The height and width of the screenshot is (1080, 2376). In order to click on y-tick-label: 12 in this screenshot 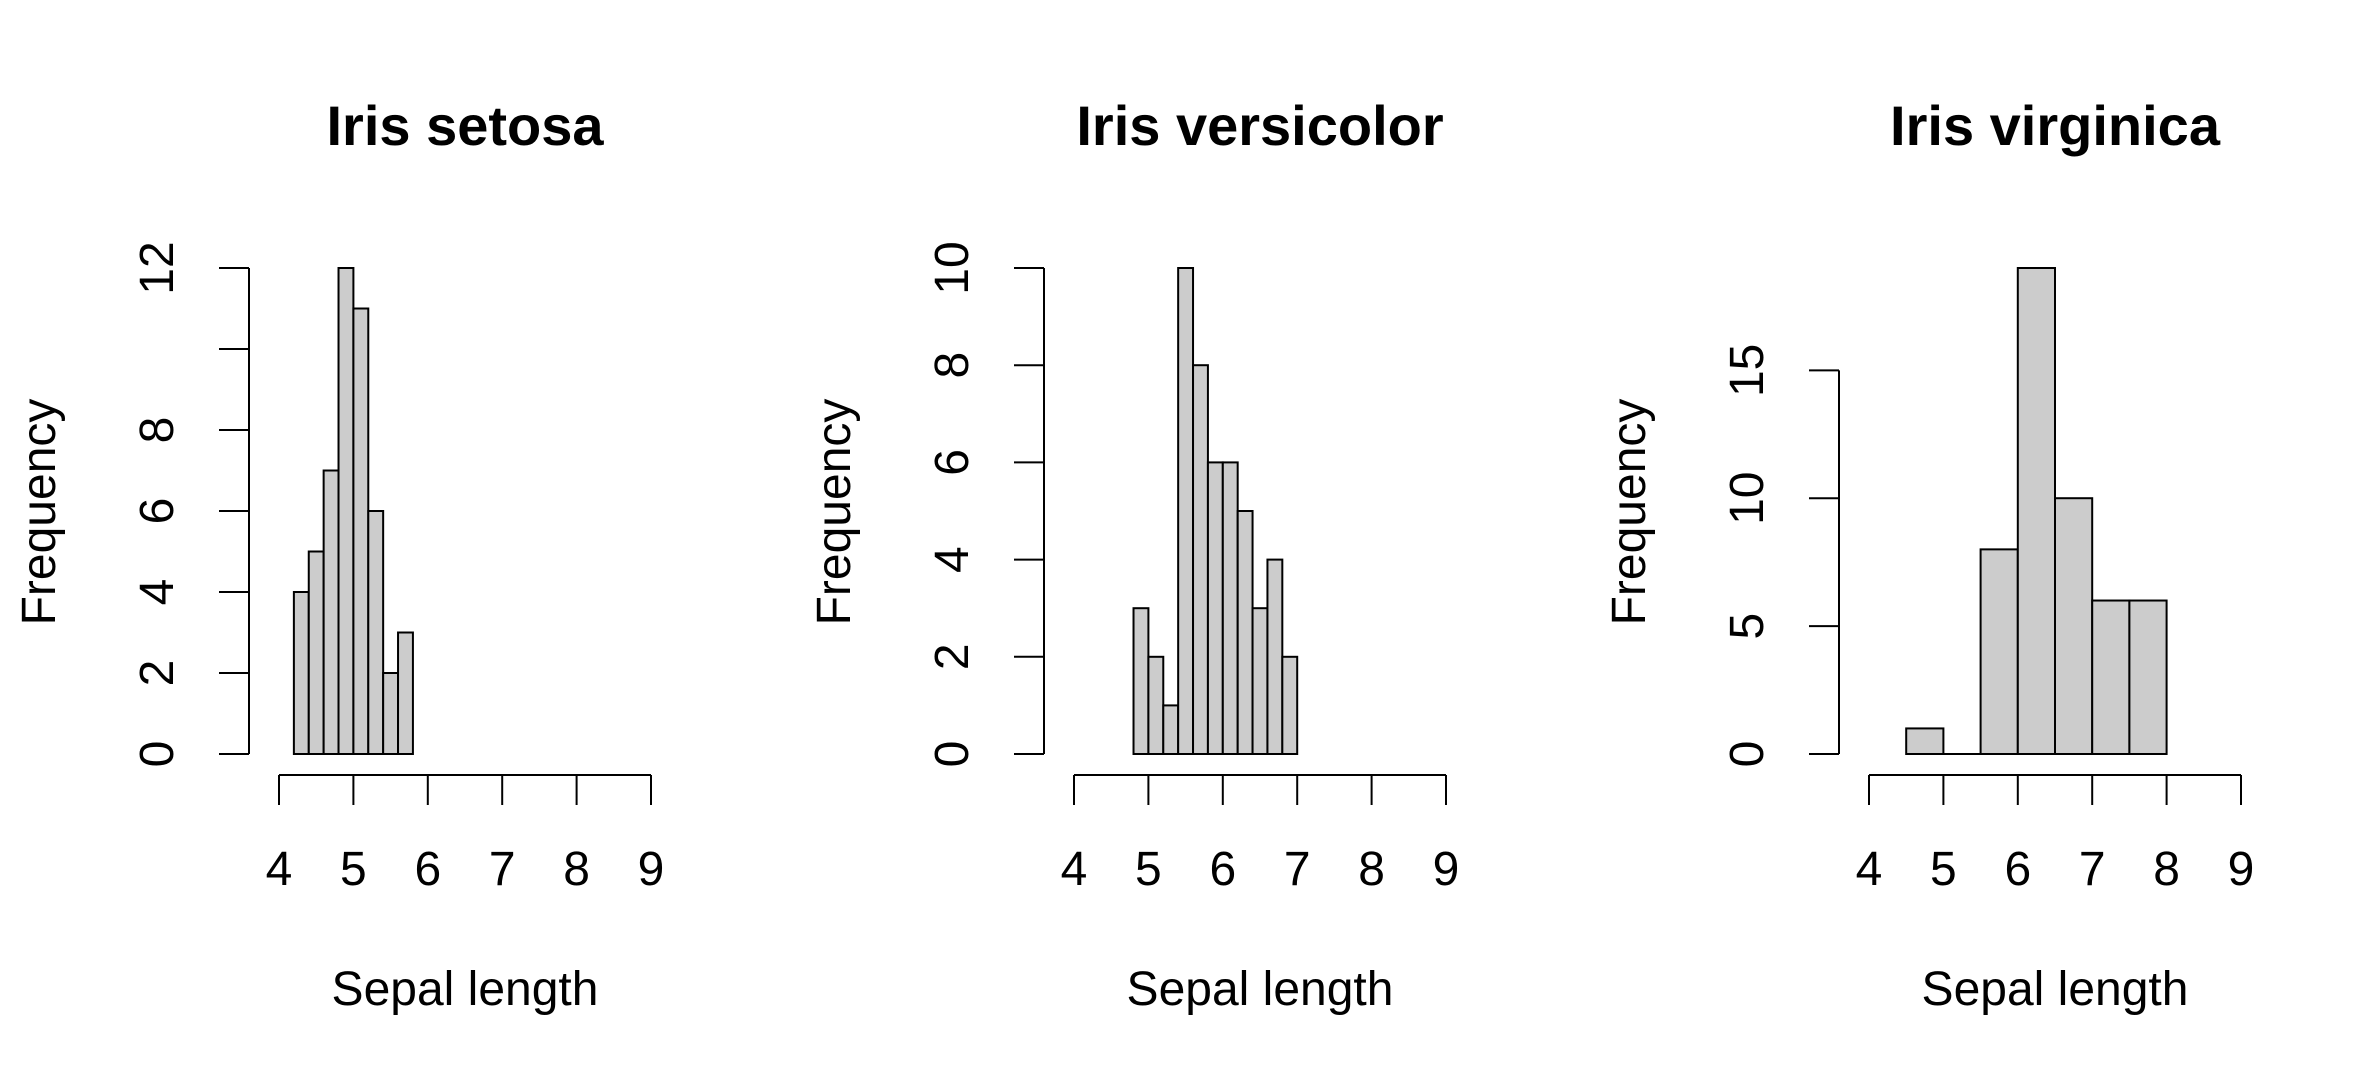, I will do `click(157, 267)`.